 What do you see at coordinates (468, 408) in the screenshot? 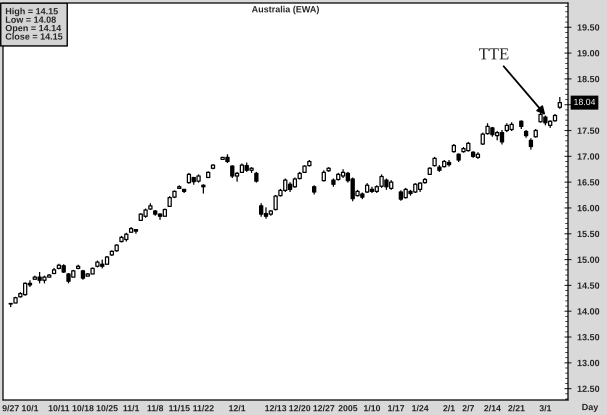
I see `x-tick-label: 2/7` at bounding box center [468, 408].